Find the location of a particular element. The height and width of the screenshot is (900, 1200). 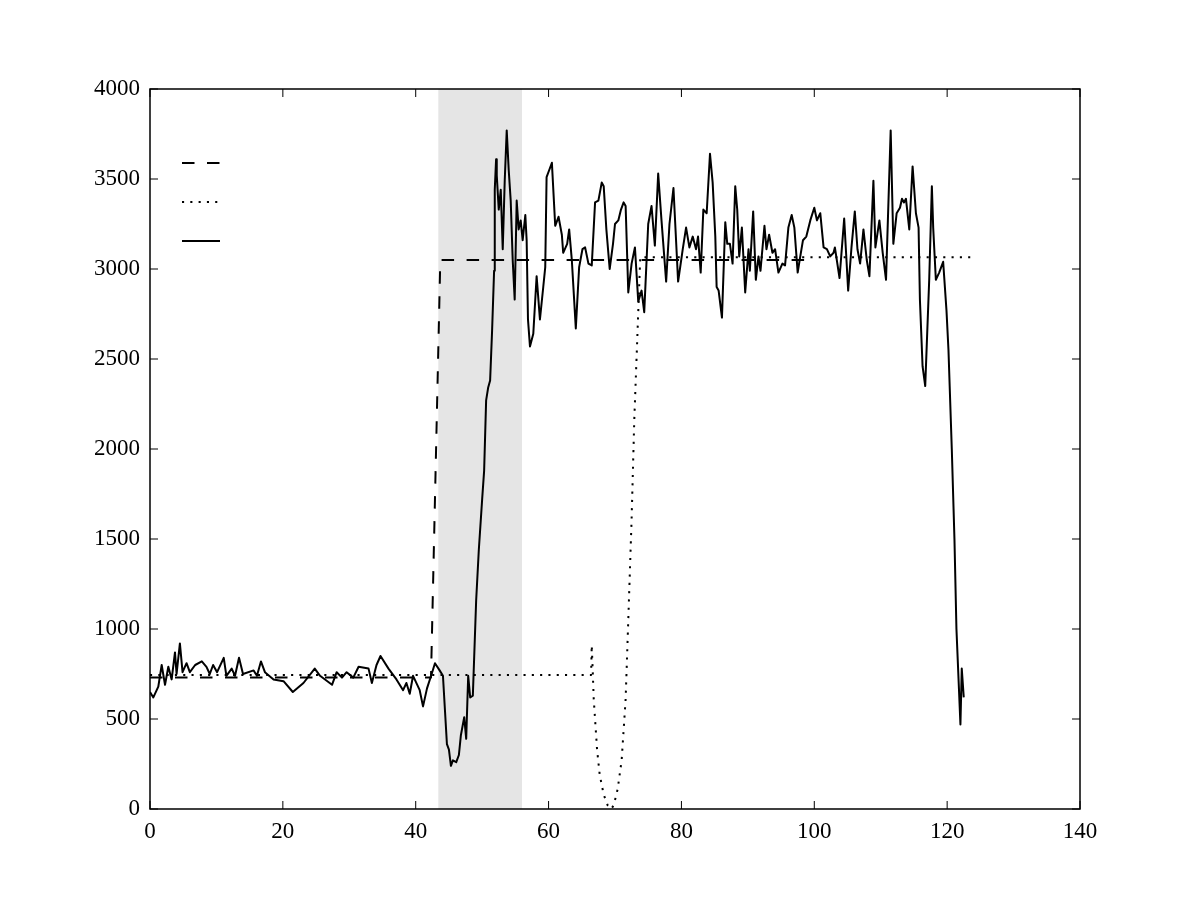

y-tick-label: 4000 is located at coordinates (117, 88).